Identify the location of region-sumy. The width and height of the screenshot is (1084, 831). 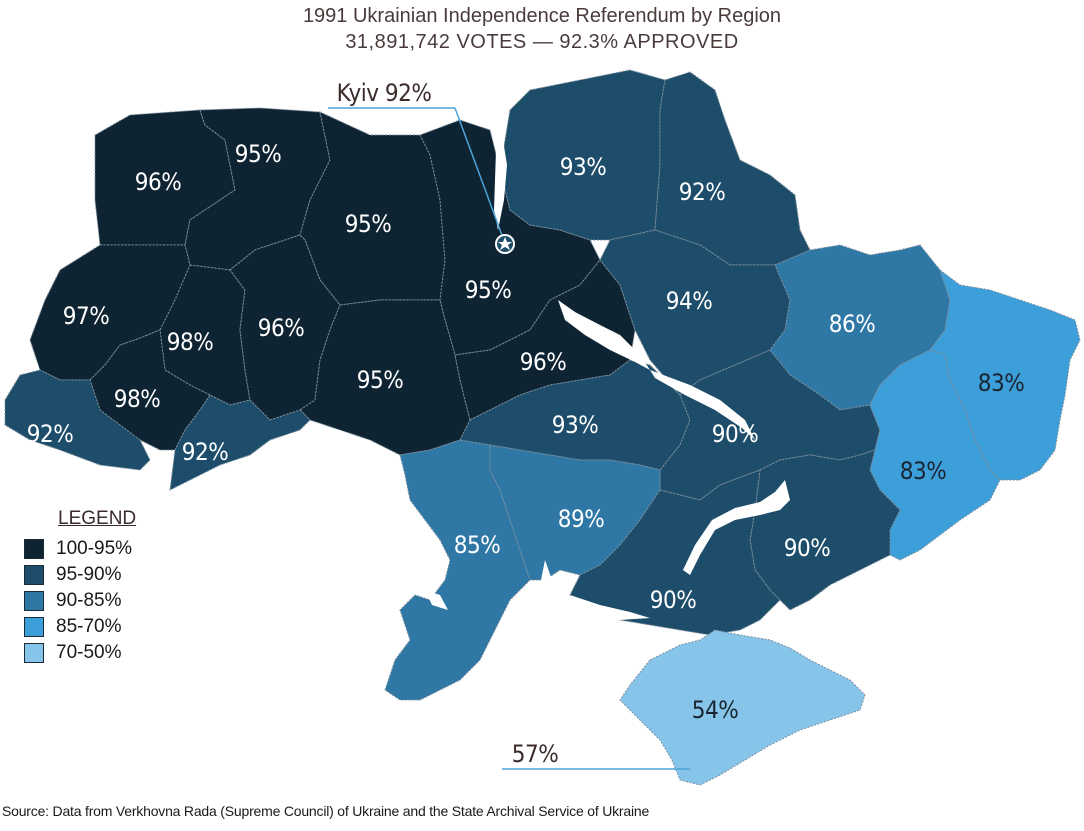
(732, 168).